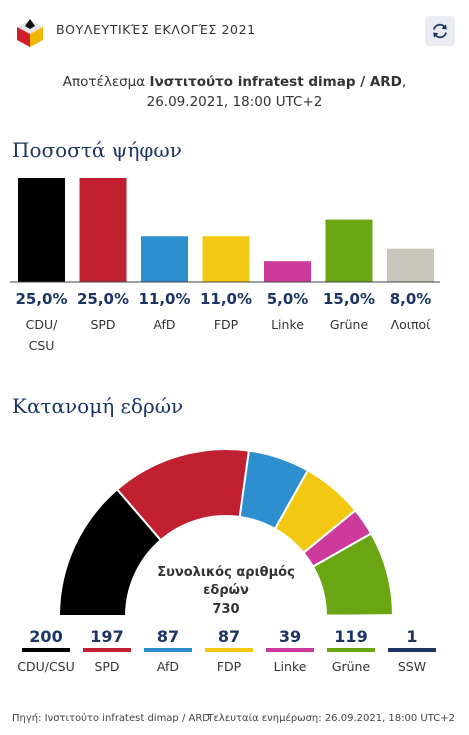 Image resolution: width=469 pixels, height=735 pixels. What do you see at coordinates (104, 82) in the screenshot?
I see `result-prefix: Αποτέλεσμα` at bounding box center [104, 82].